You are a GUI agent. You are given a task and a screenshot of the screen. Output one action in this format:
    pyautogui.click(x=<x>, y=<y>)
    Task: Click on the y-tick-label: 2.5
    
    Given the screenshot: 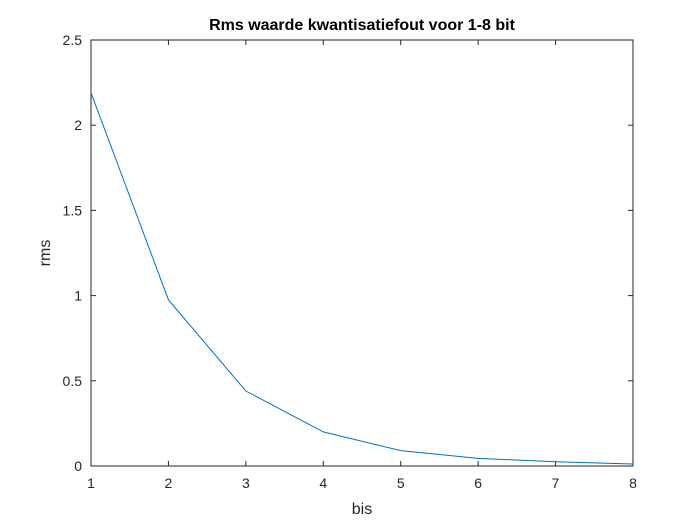 What is the action you would take?
    pyautogui.click(x=73, y=40)
    